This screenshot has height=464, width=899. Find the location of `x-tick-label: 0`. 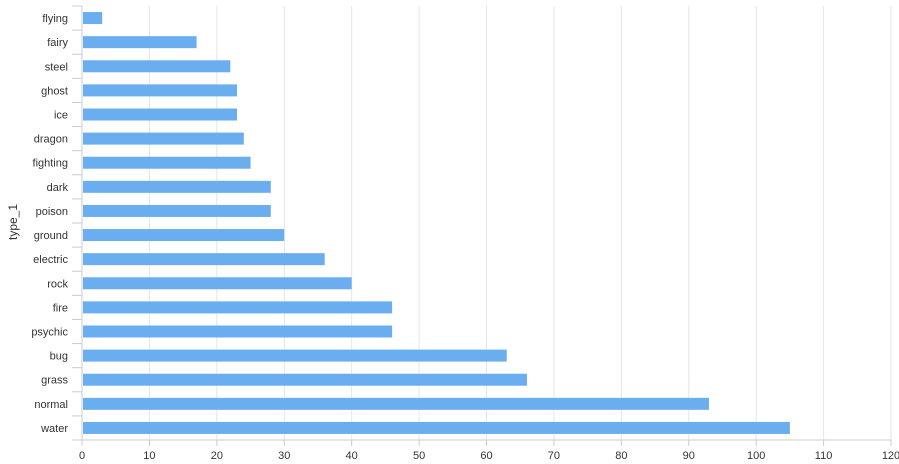

x-tick-label: 0 is located at coordinates (82, 456).